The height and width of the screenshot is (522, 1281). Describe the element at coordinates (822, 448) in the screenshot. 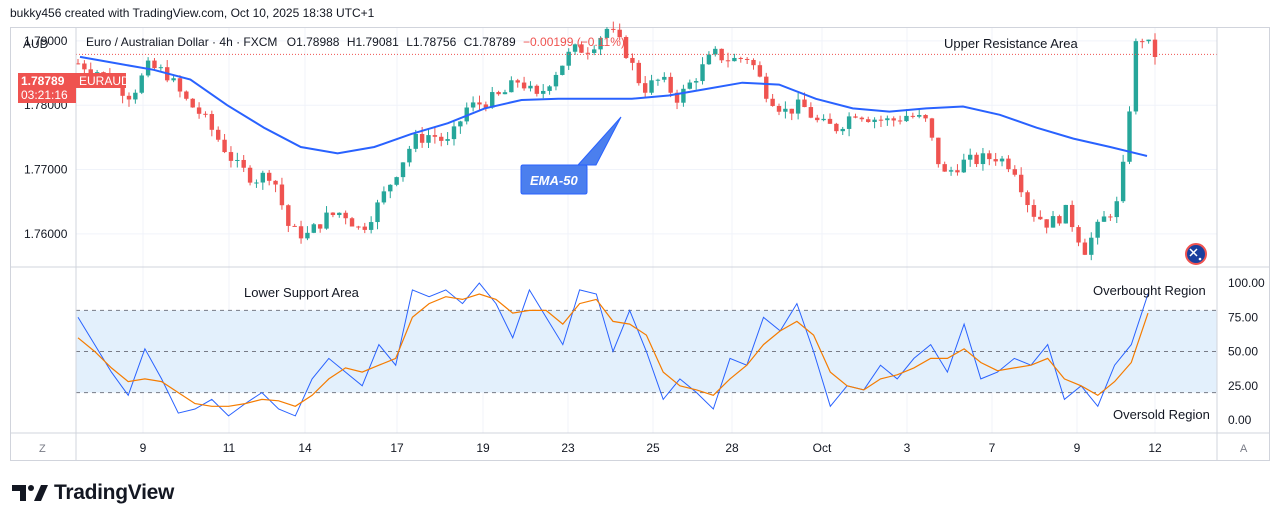

I see `time-tick-label: Oct` at that location.